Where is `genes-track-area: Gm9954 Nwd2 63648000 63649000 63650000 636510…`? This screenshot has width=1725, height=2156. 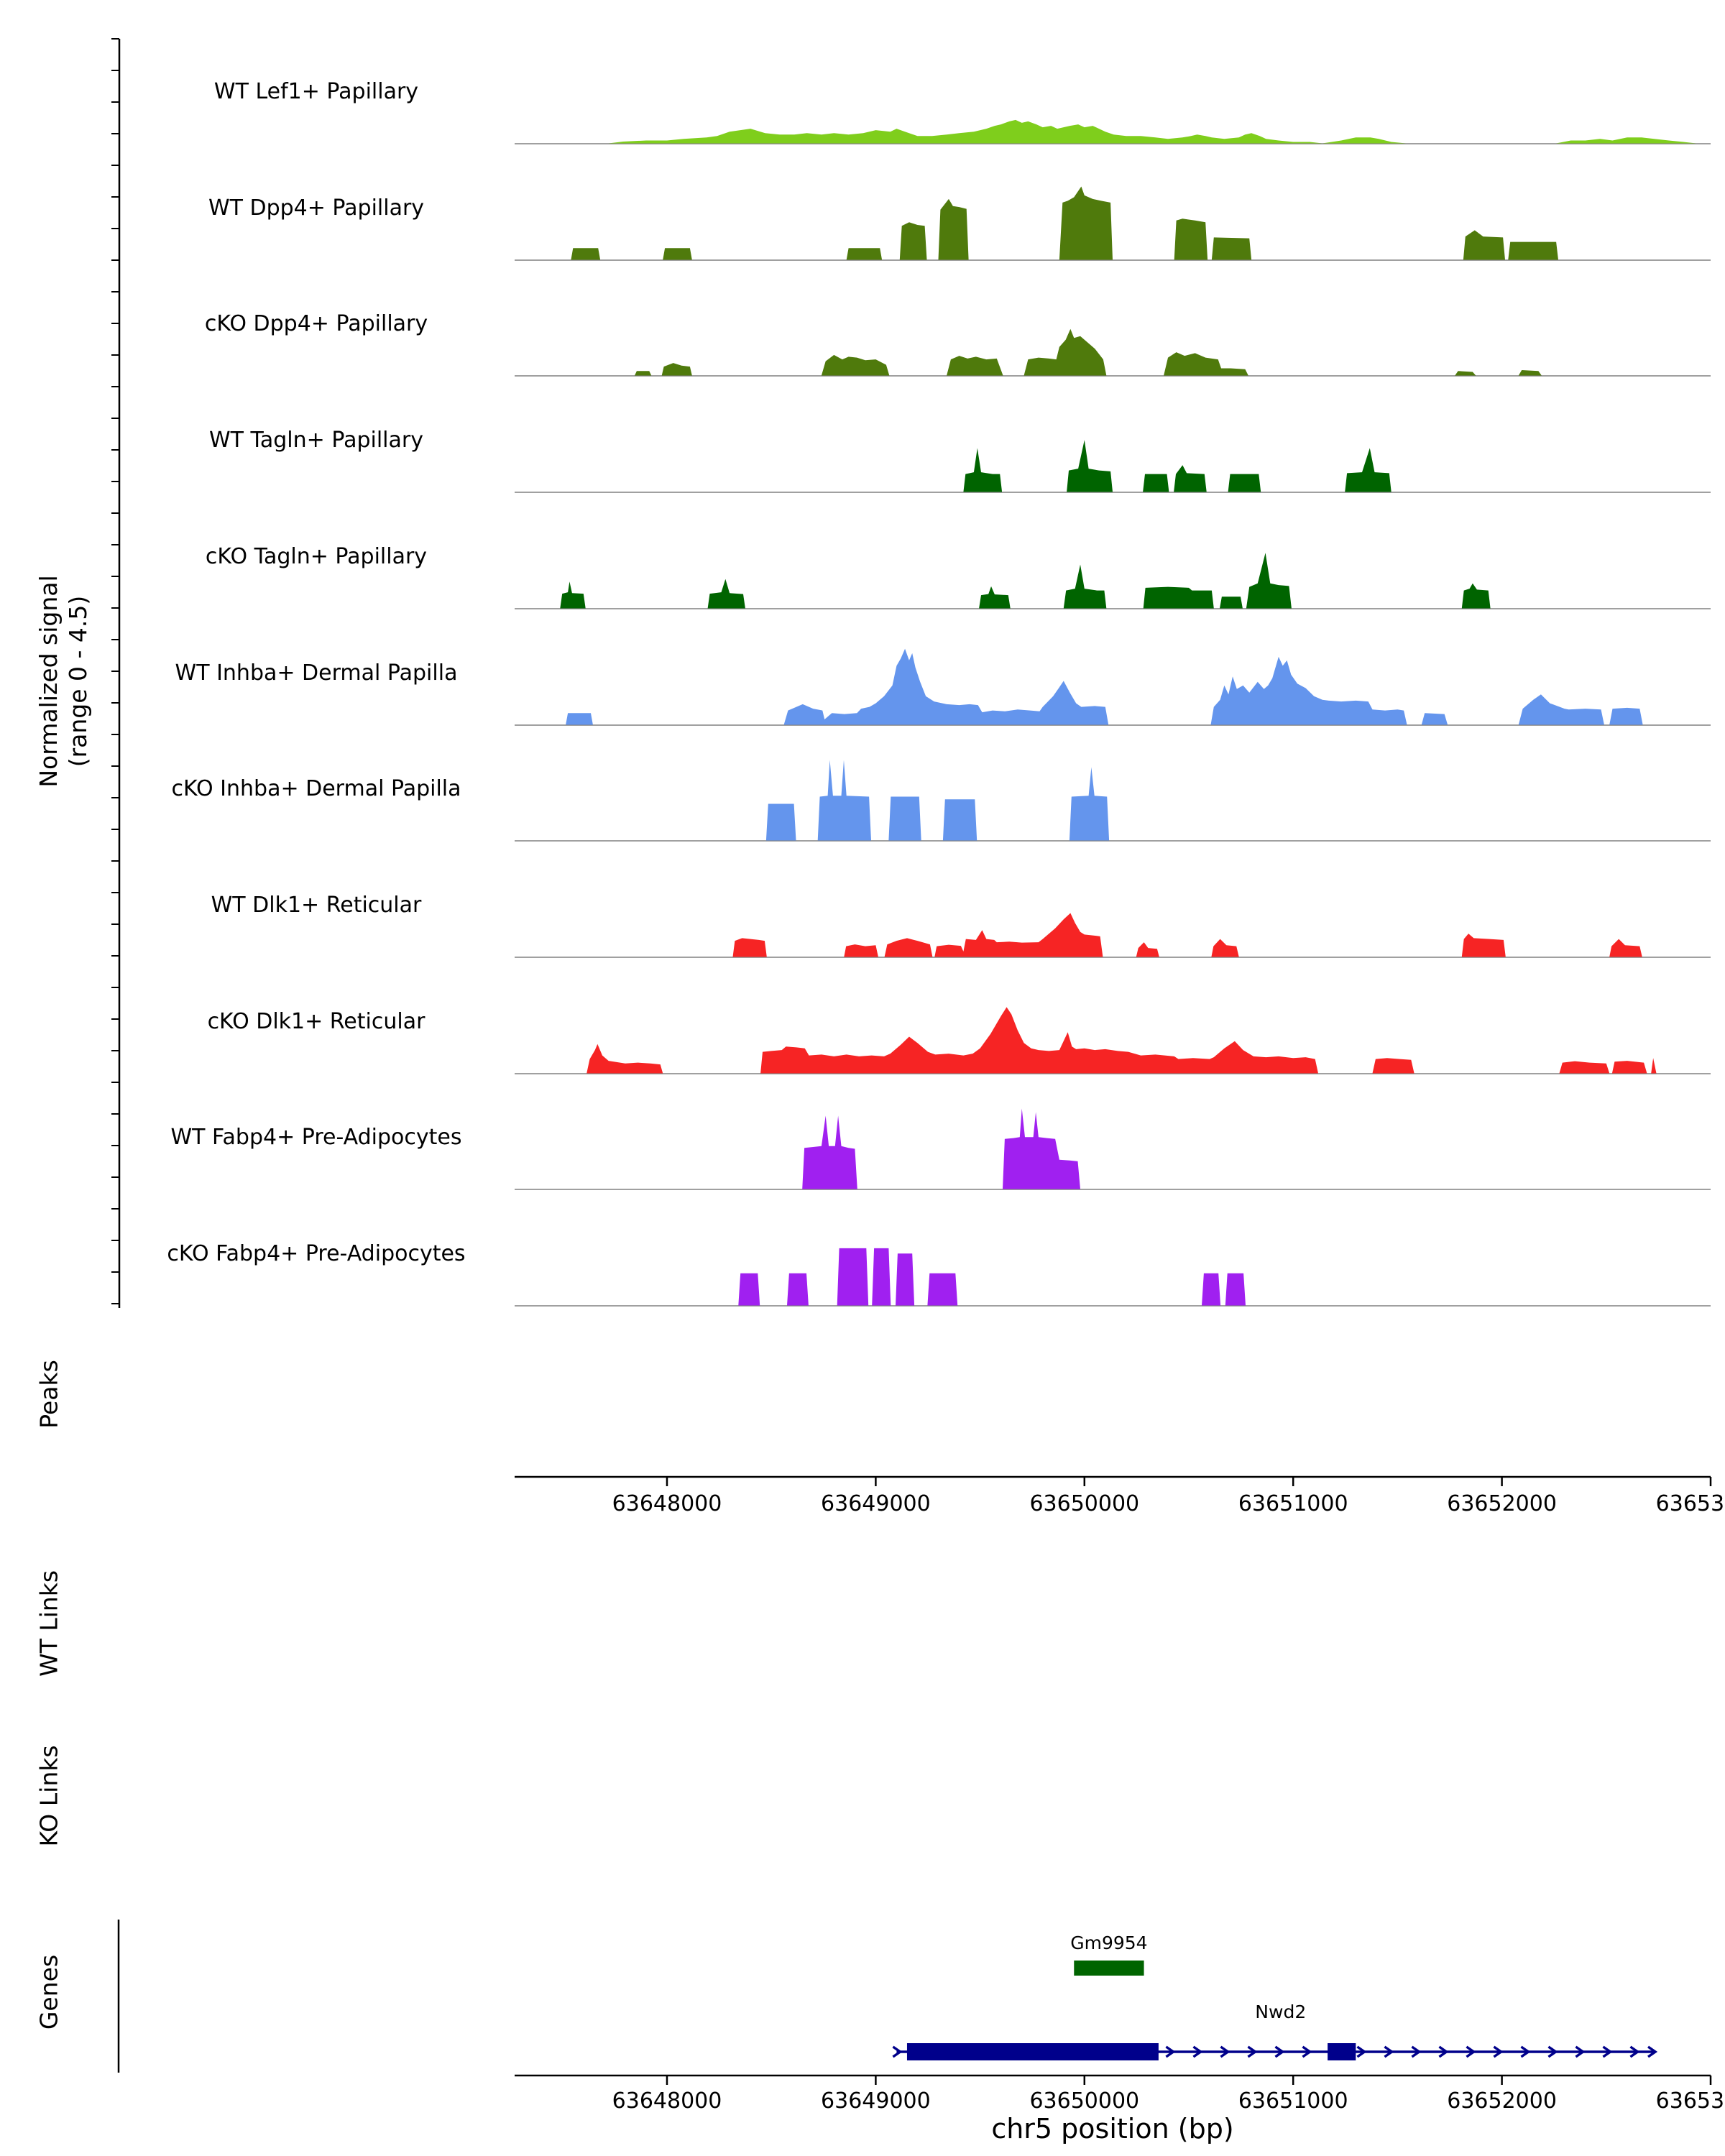 genes-track-area: Gm9954 Nwd2 63648000 63649000 63650000 636510… is located at coordinates (921, 2017).